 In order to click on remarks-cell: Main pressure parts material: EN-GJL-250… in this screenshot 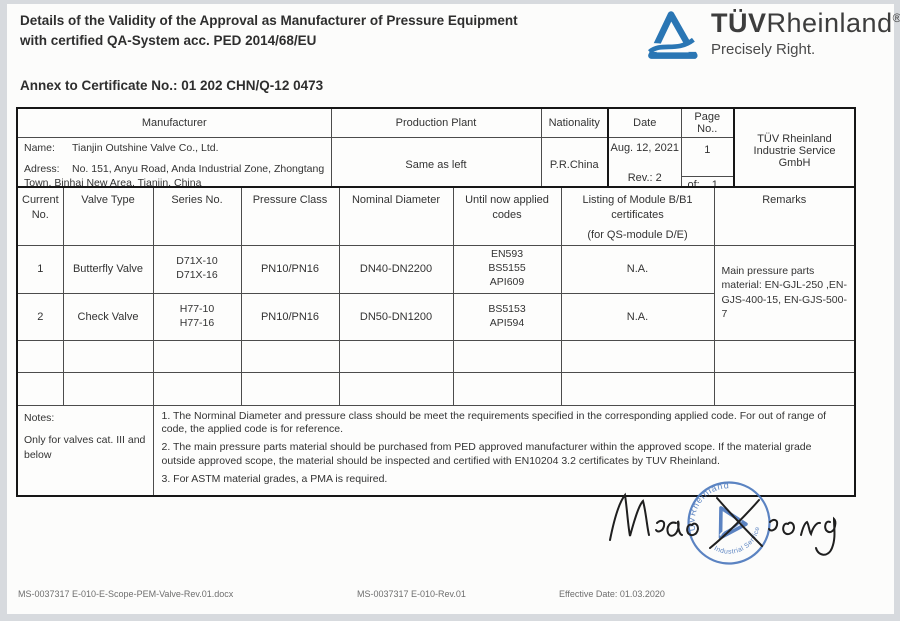, I will do `click(784, 292)`.